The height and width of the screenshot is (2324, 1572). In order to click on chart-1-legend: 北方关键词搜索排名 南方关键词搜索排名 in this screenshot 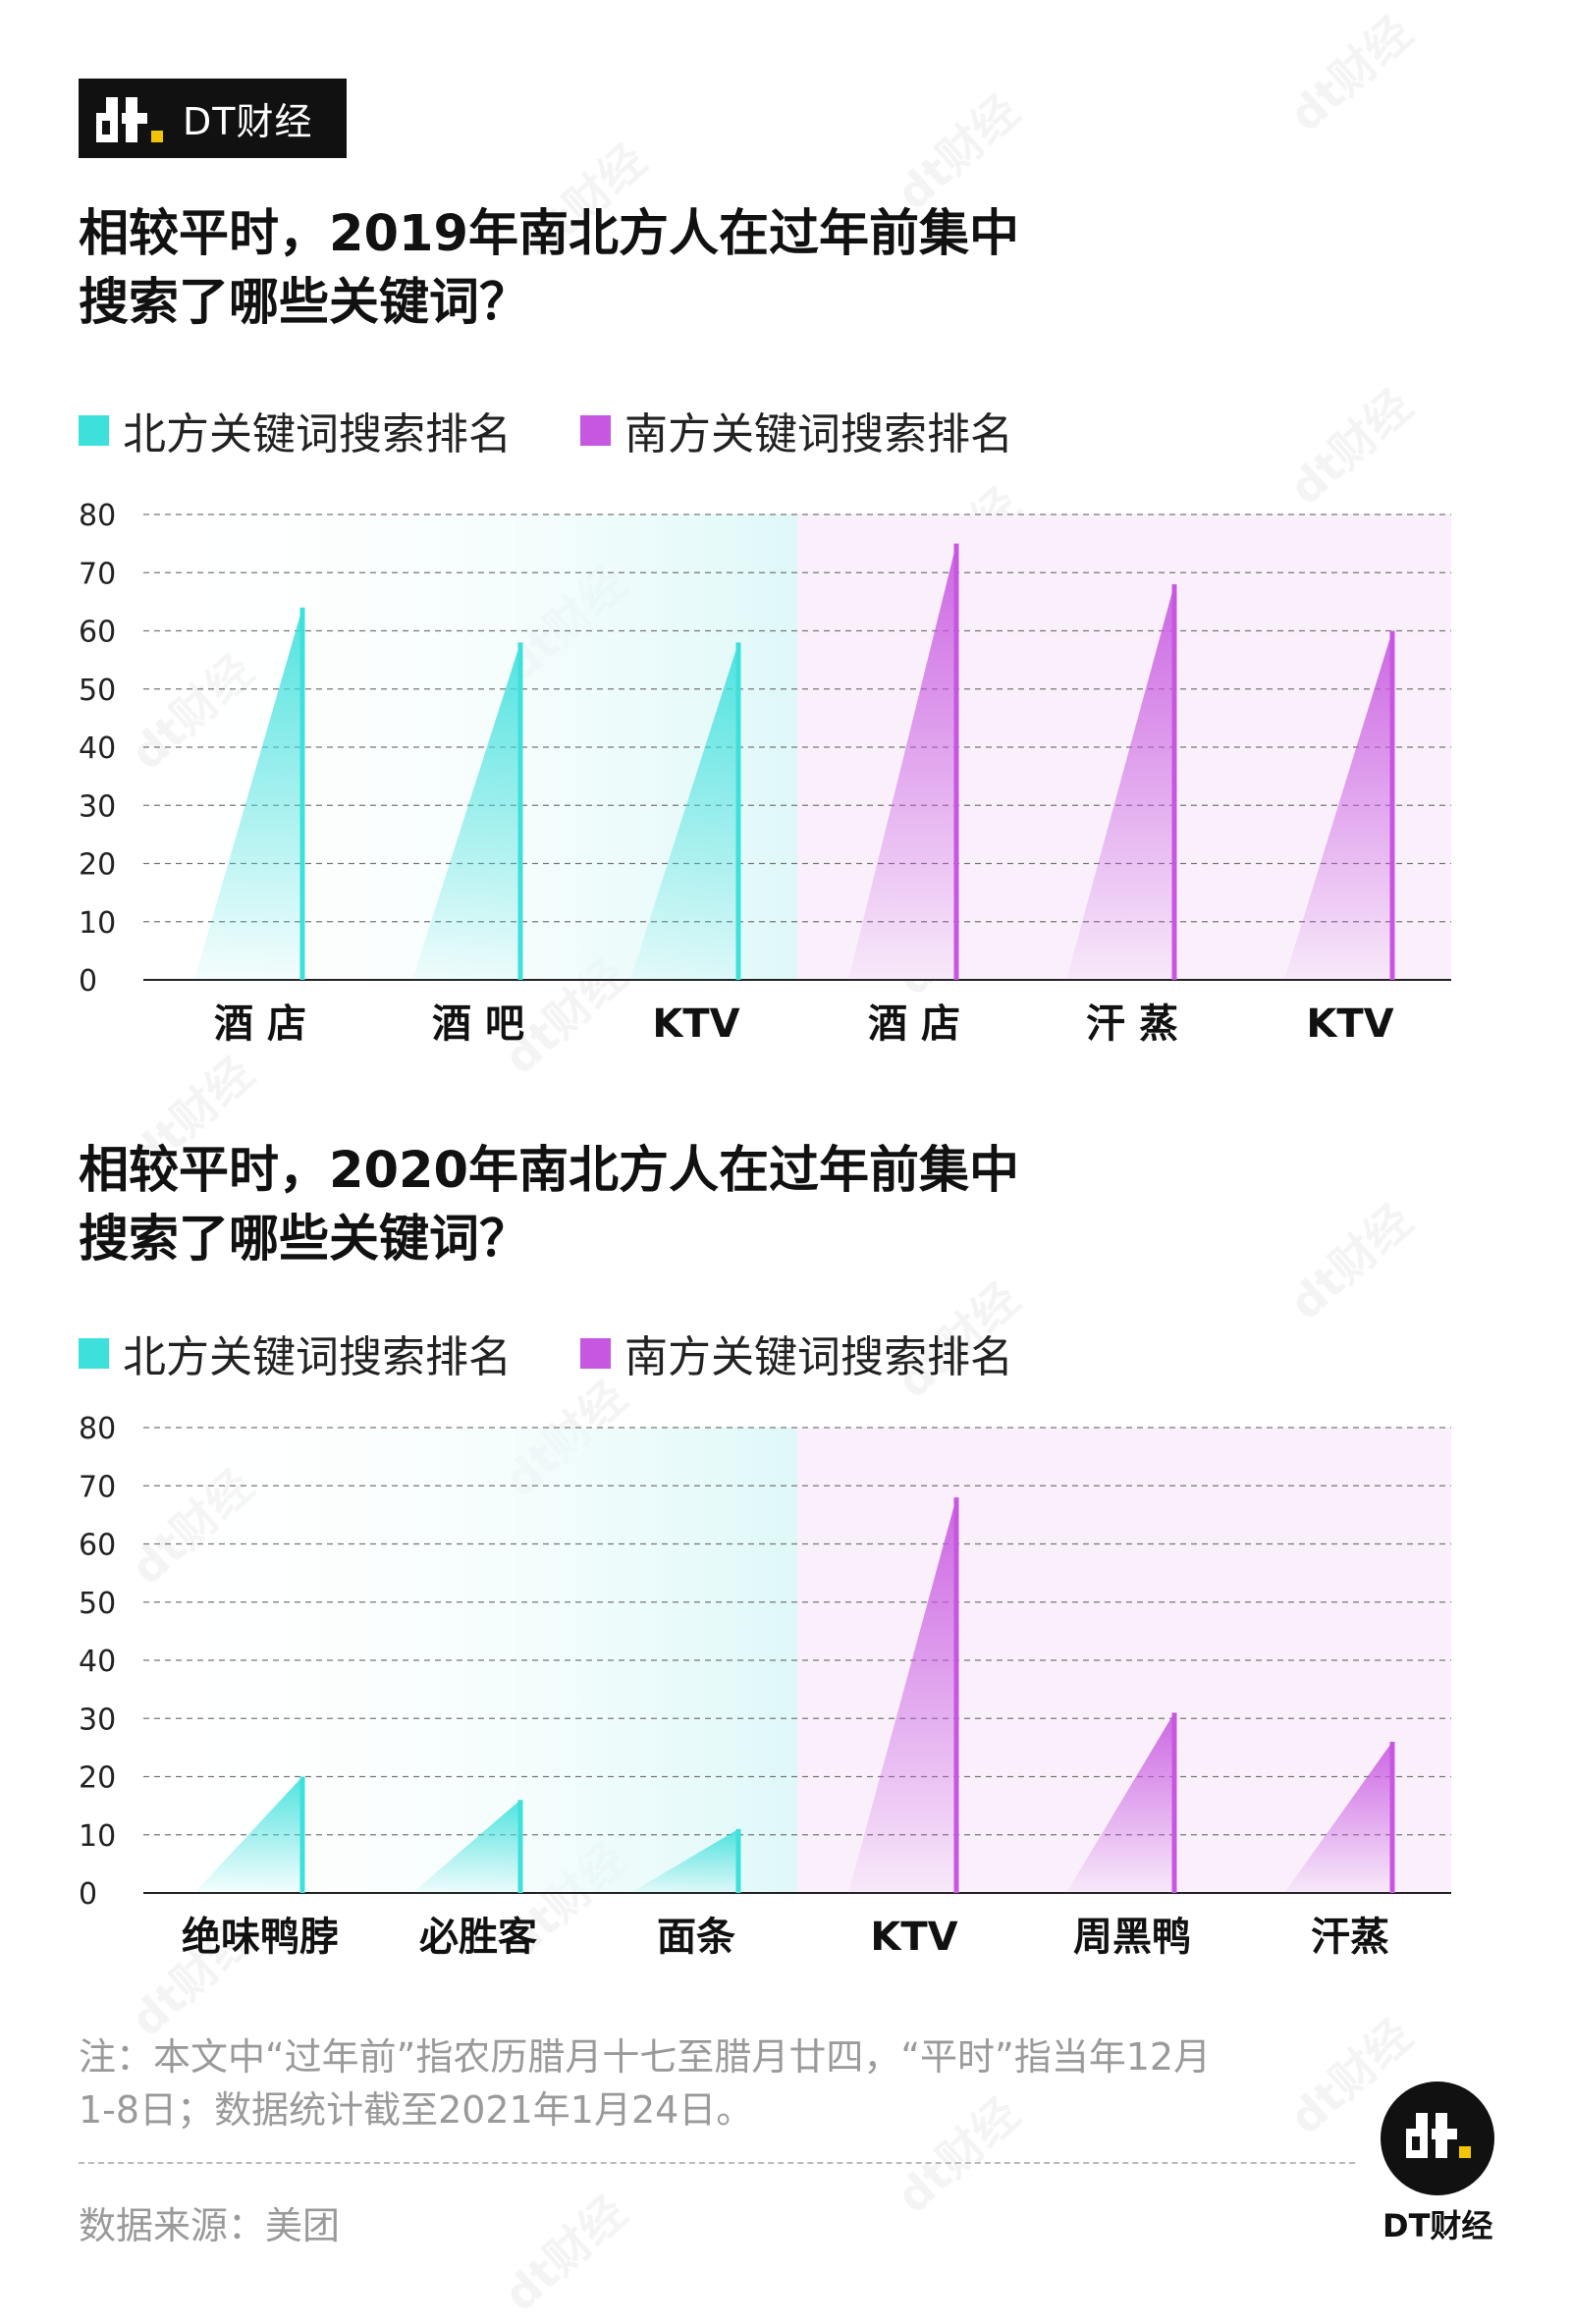, I will do `click(580, 430)`.